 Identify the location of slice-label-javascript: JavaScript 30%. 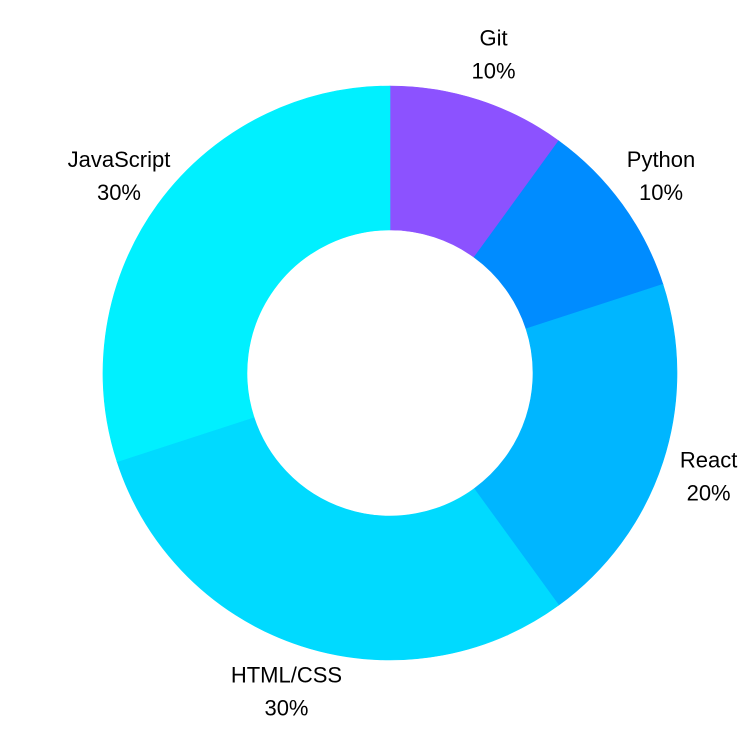
(119, 176).